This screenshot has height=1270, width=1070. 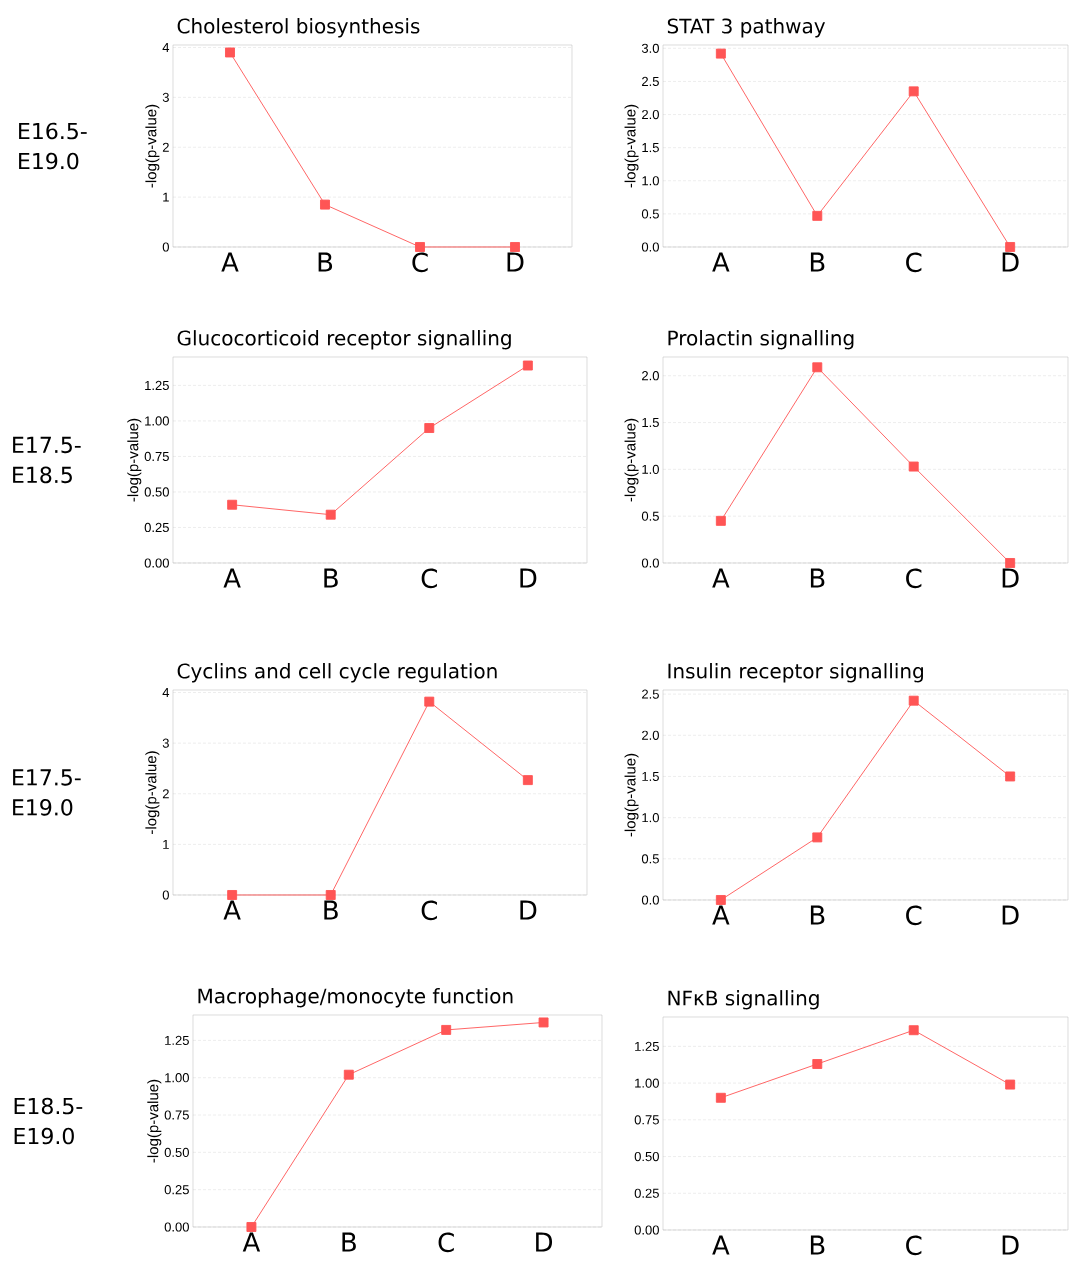 I want to click on chart-title: Macrophage/monocyte function, so click(x=355, y=998).